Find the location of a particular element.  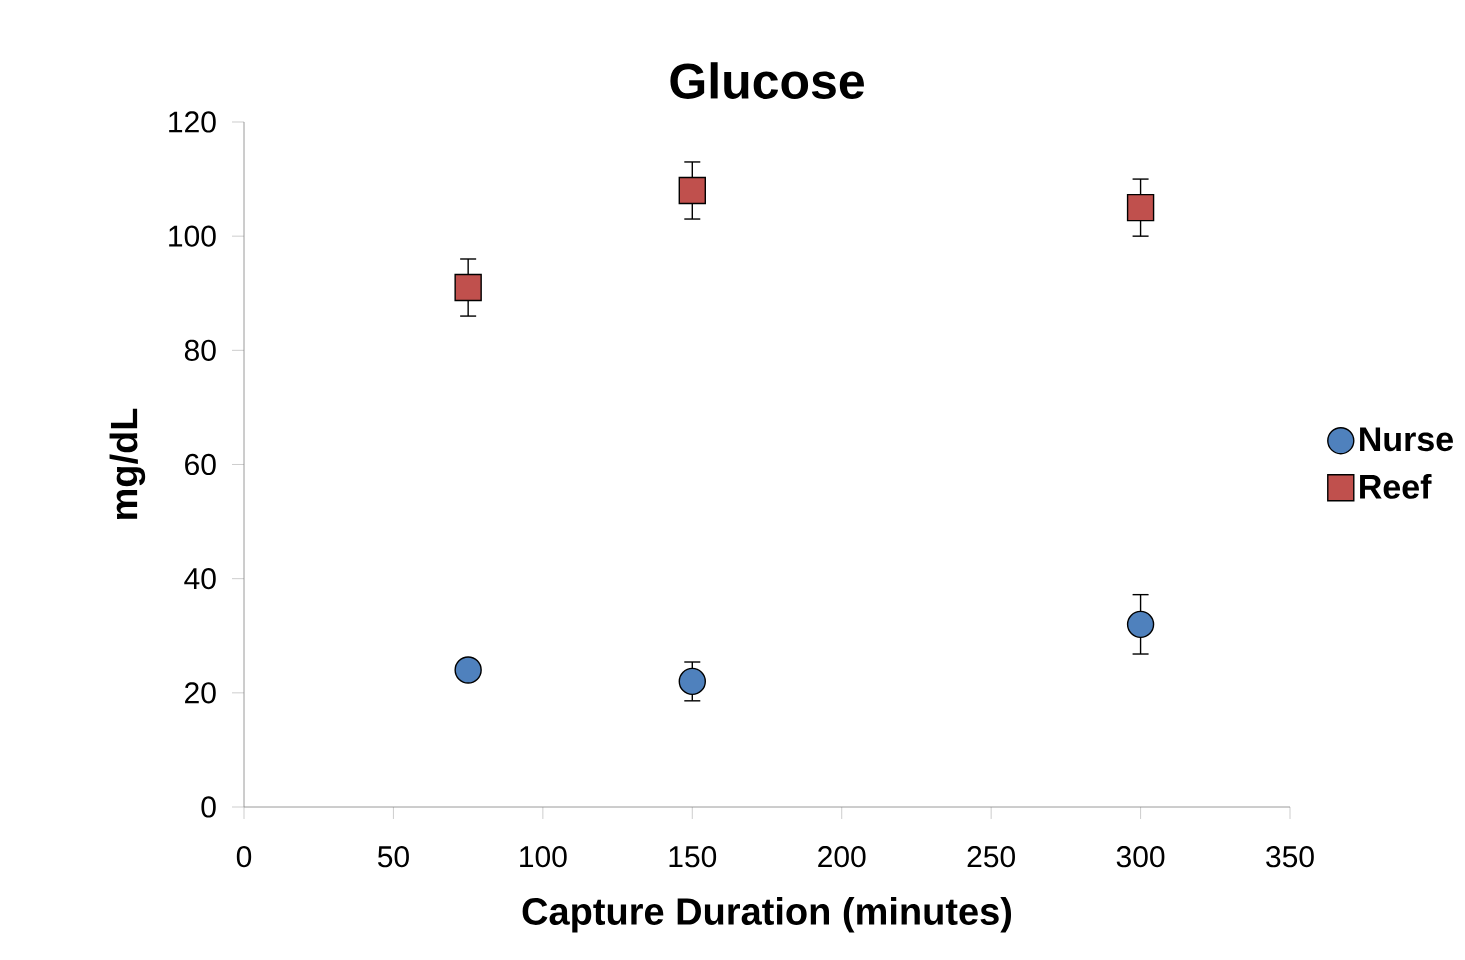

y-tick-label: 40 is located at coordinates (200, 579).